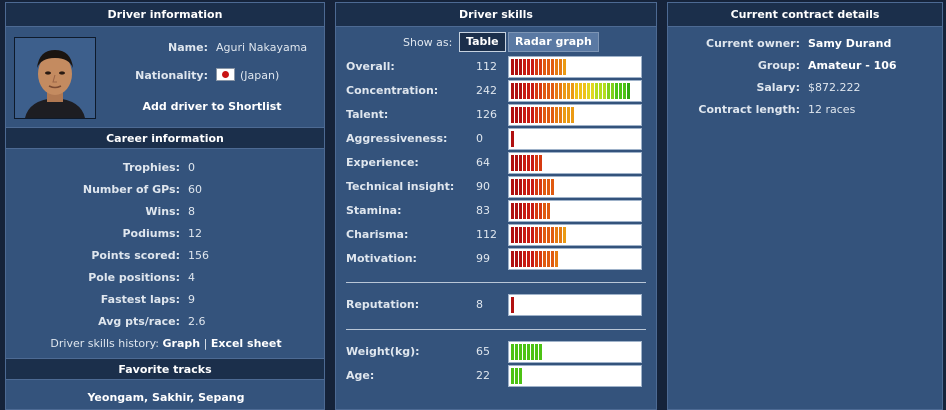  What do you see at coordinates (165, 369) in the screenshot?
I see `favorite-tracks-header: Favorite tracks` at bounding box center [165, 369].